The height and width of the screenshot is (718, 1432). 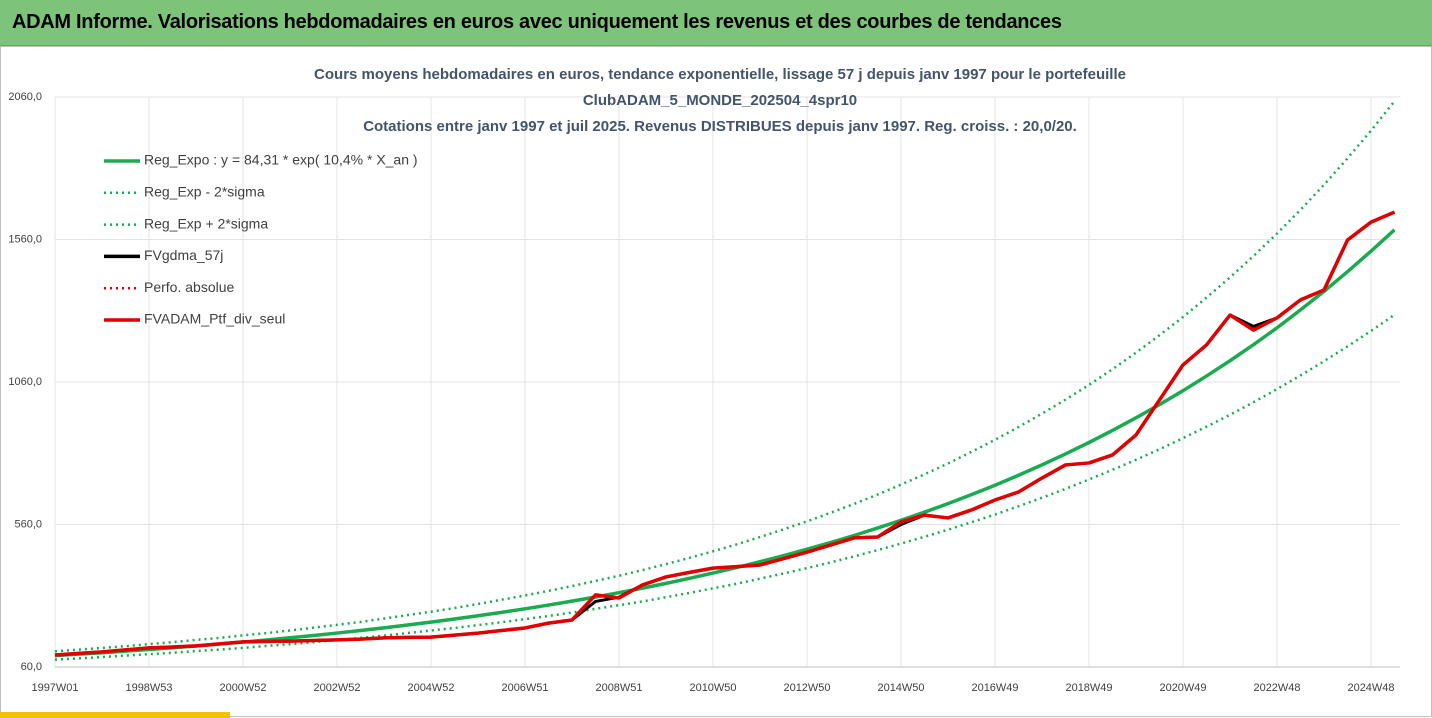 I want to click on x-tick-label: 2018W49, so click(x=1088, y=688).